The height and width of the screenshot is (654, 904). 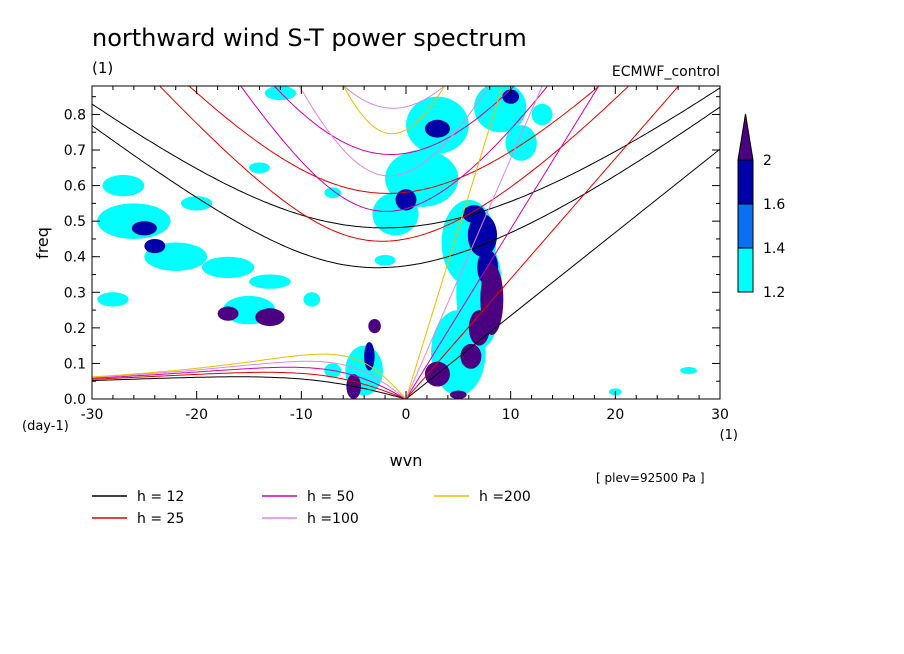 What do you see at coordinates (75, 151) in the screenshot?
I see `y-tick-label: 0.7` at bounding box center [75, 151].